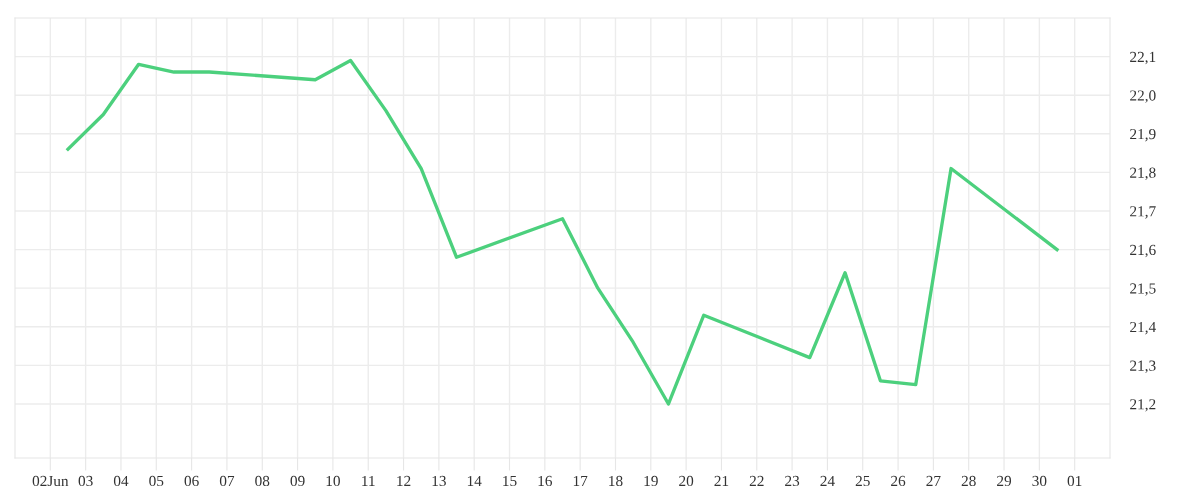 The height and width of the screenshot is (500, 1200). I want to click on x-tick-label: 13, so click(439, 481).